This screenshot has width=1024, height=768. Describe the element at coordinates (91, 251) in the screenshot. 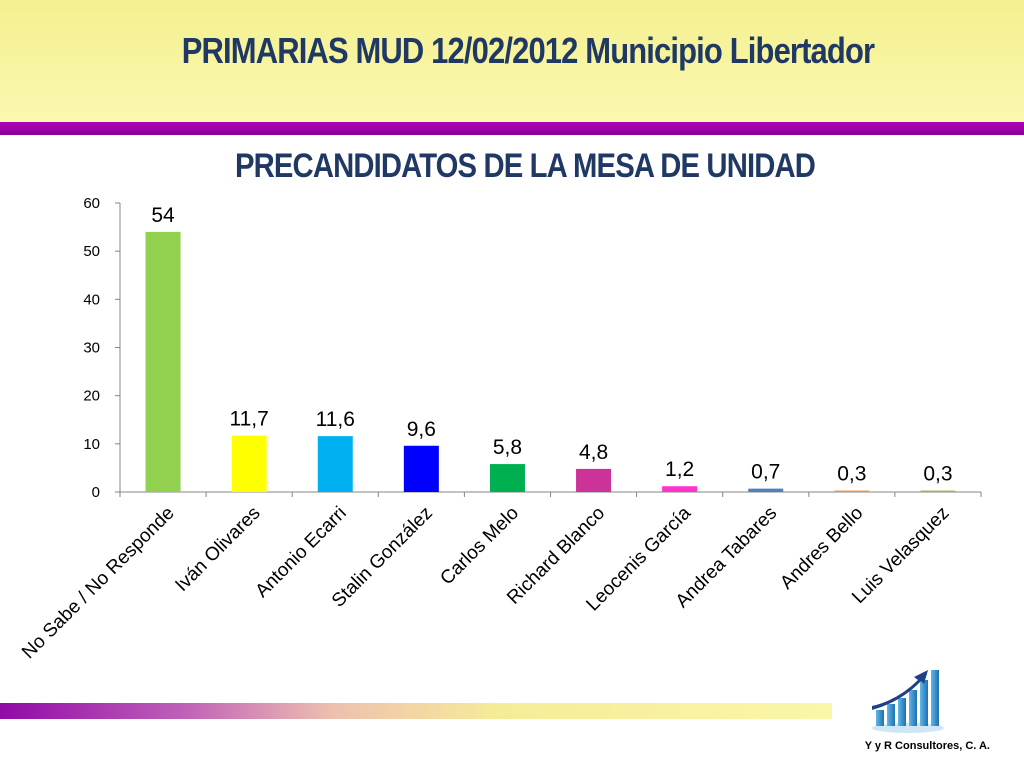

I see `y-tick-label: 50` at that location.